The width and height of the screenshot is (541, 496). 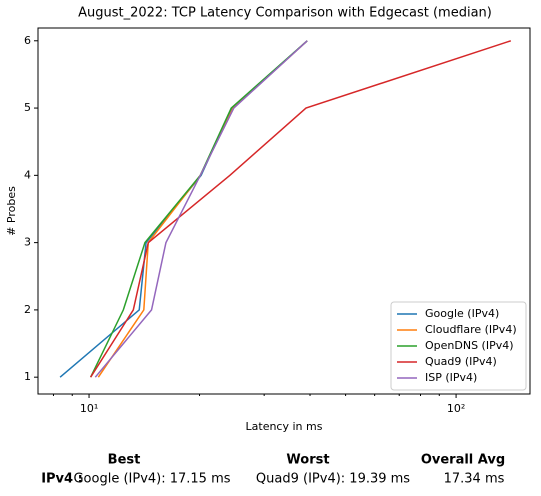 I want to click on footer-cell: Google (IPv4): 17.15 ms, so click(x=151, y=479).